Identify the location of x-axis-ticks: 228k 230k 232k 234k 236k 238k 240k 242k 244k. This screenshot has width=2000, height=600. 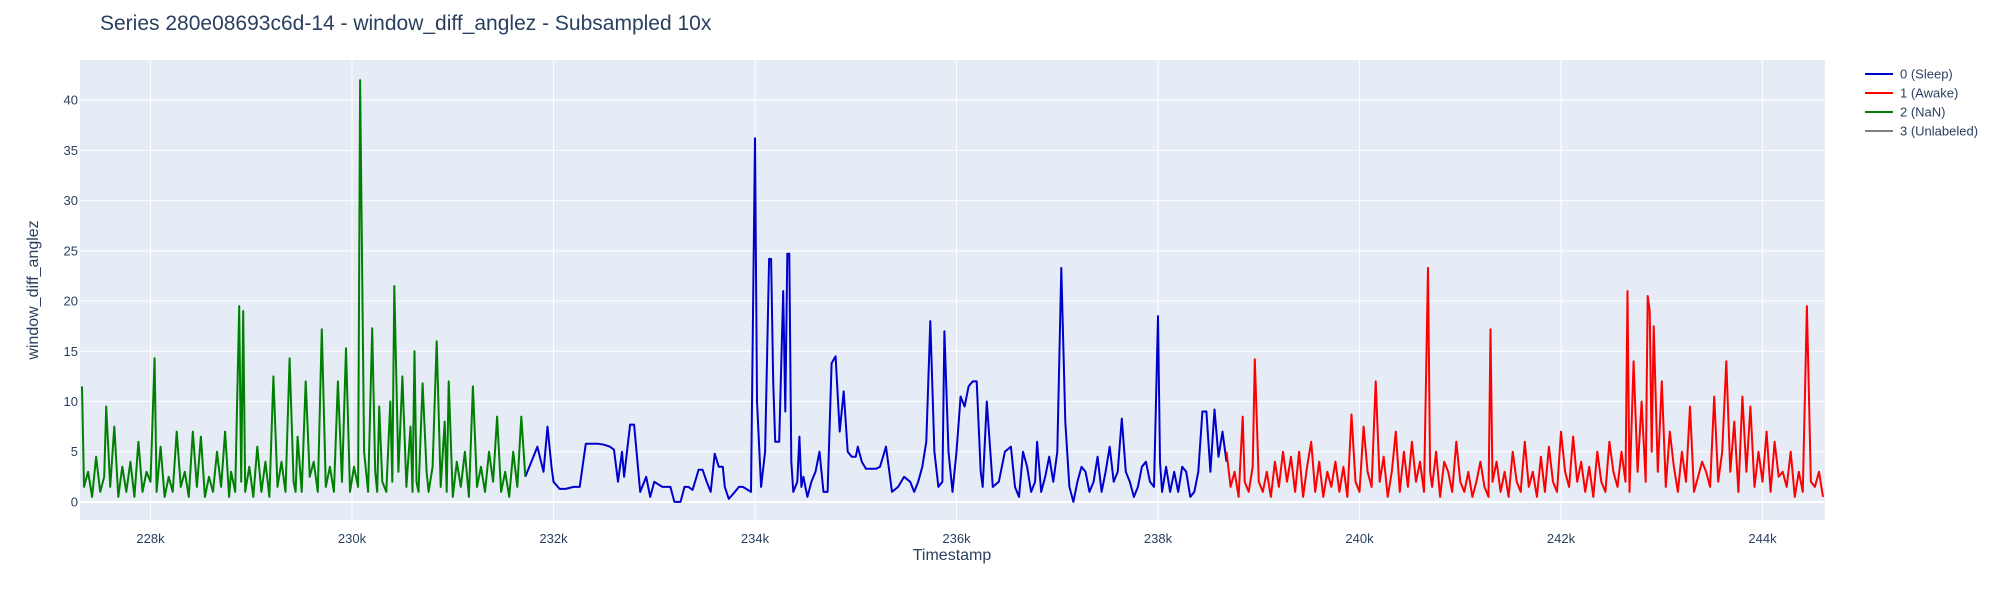
(956, 538).